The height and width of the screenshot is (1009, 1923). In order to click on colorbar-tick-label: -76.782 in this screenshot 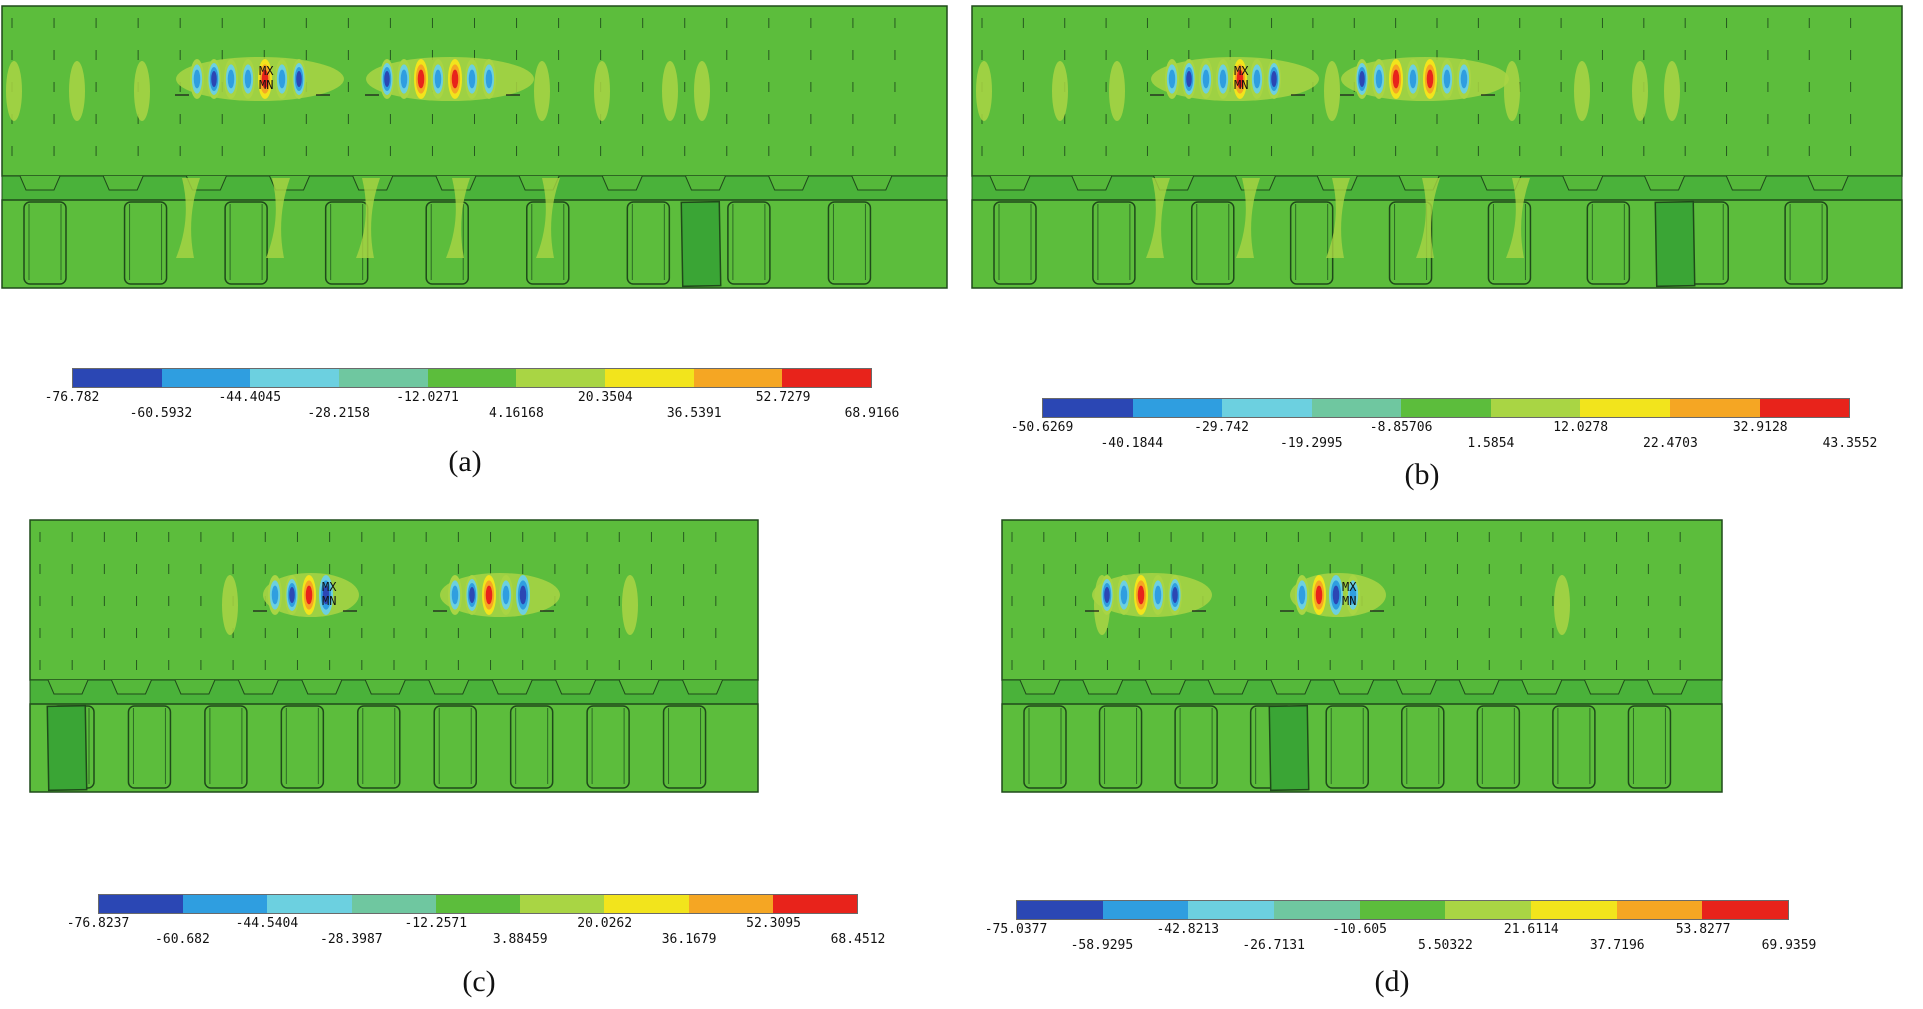, I will do `click(72, 397)`.